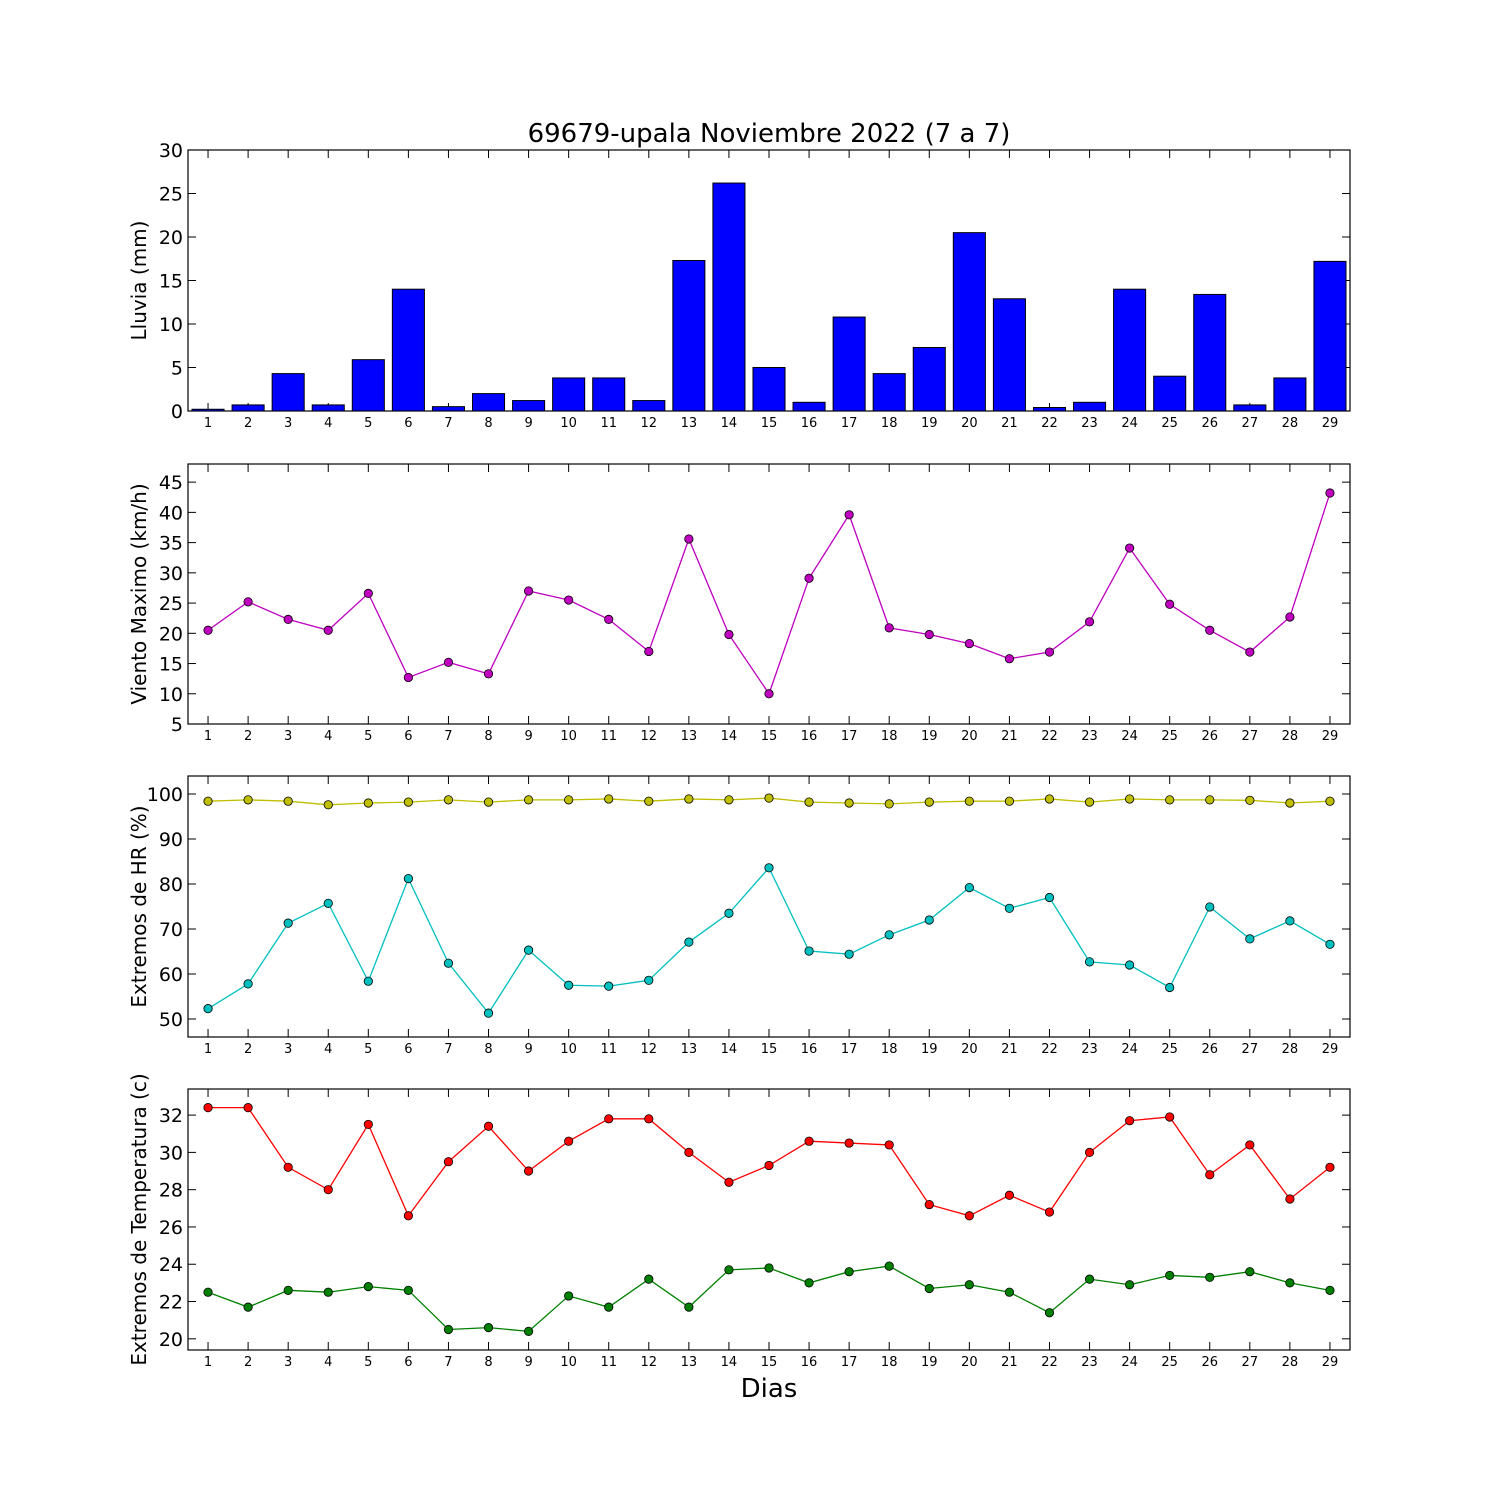 The image size is (1500, 1500). Describe the element at coordinates (649, 1049) in the screenshot. I see `x-tick-label: 12` at that location.